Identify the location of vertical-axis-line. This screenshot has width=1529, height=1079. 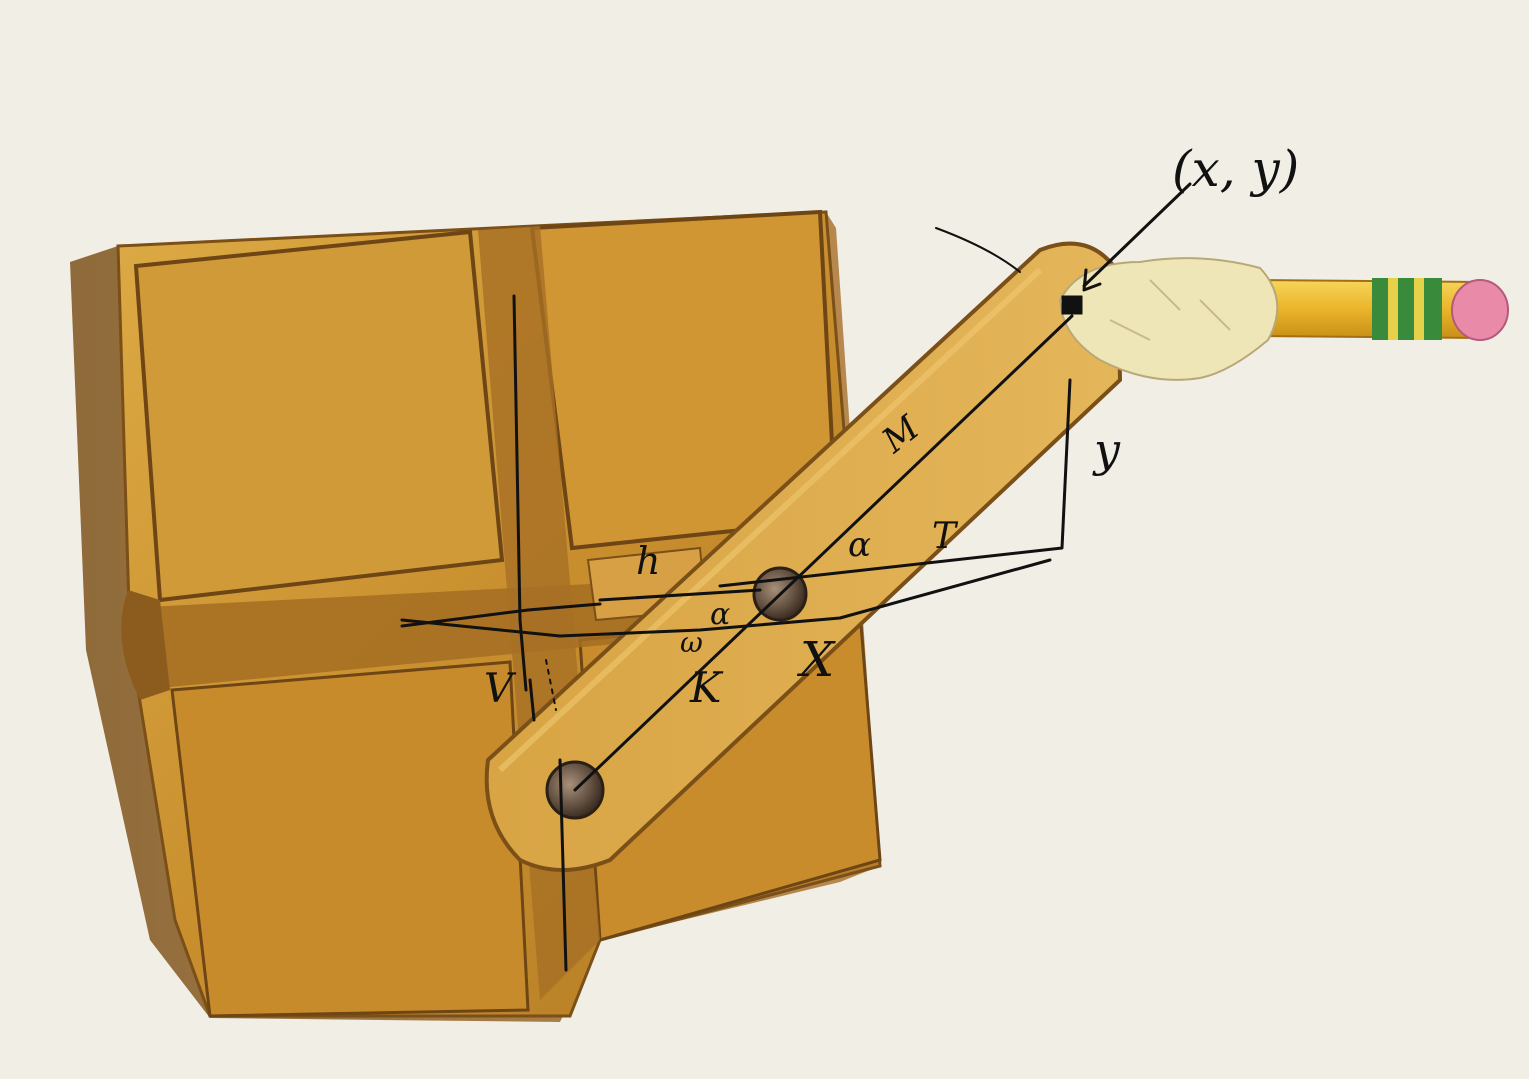
(540, 633).